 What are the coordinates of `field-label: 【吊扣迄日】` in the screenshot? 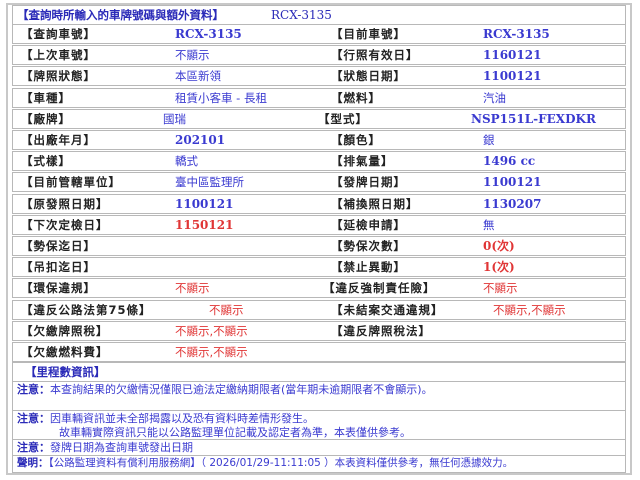 It's located at (58, 267).